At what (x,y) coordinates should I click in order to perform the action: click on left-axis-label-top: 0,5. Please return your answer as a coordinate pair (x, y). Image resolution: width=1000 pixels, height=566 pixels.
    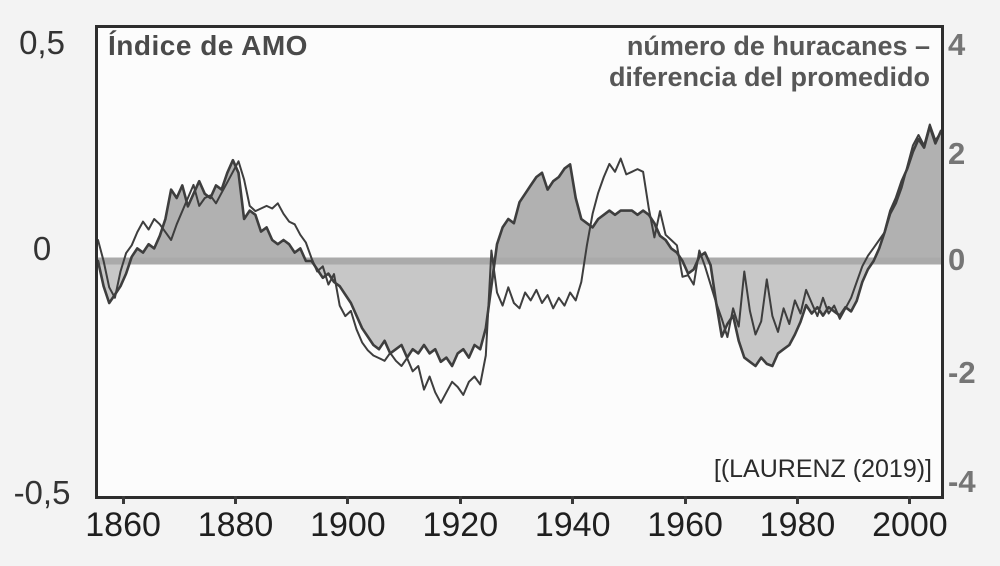
    Looking at the image, I should click on (42, 42).